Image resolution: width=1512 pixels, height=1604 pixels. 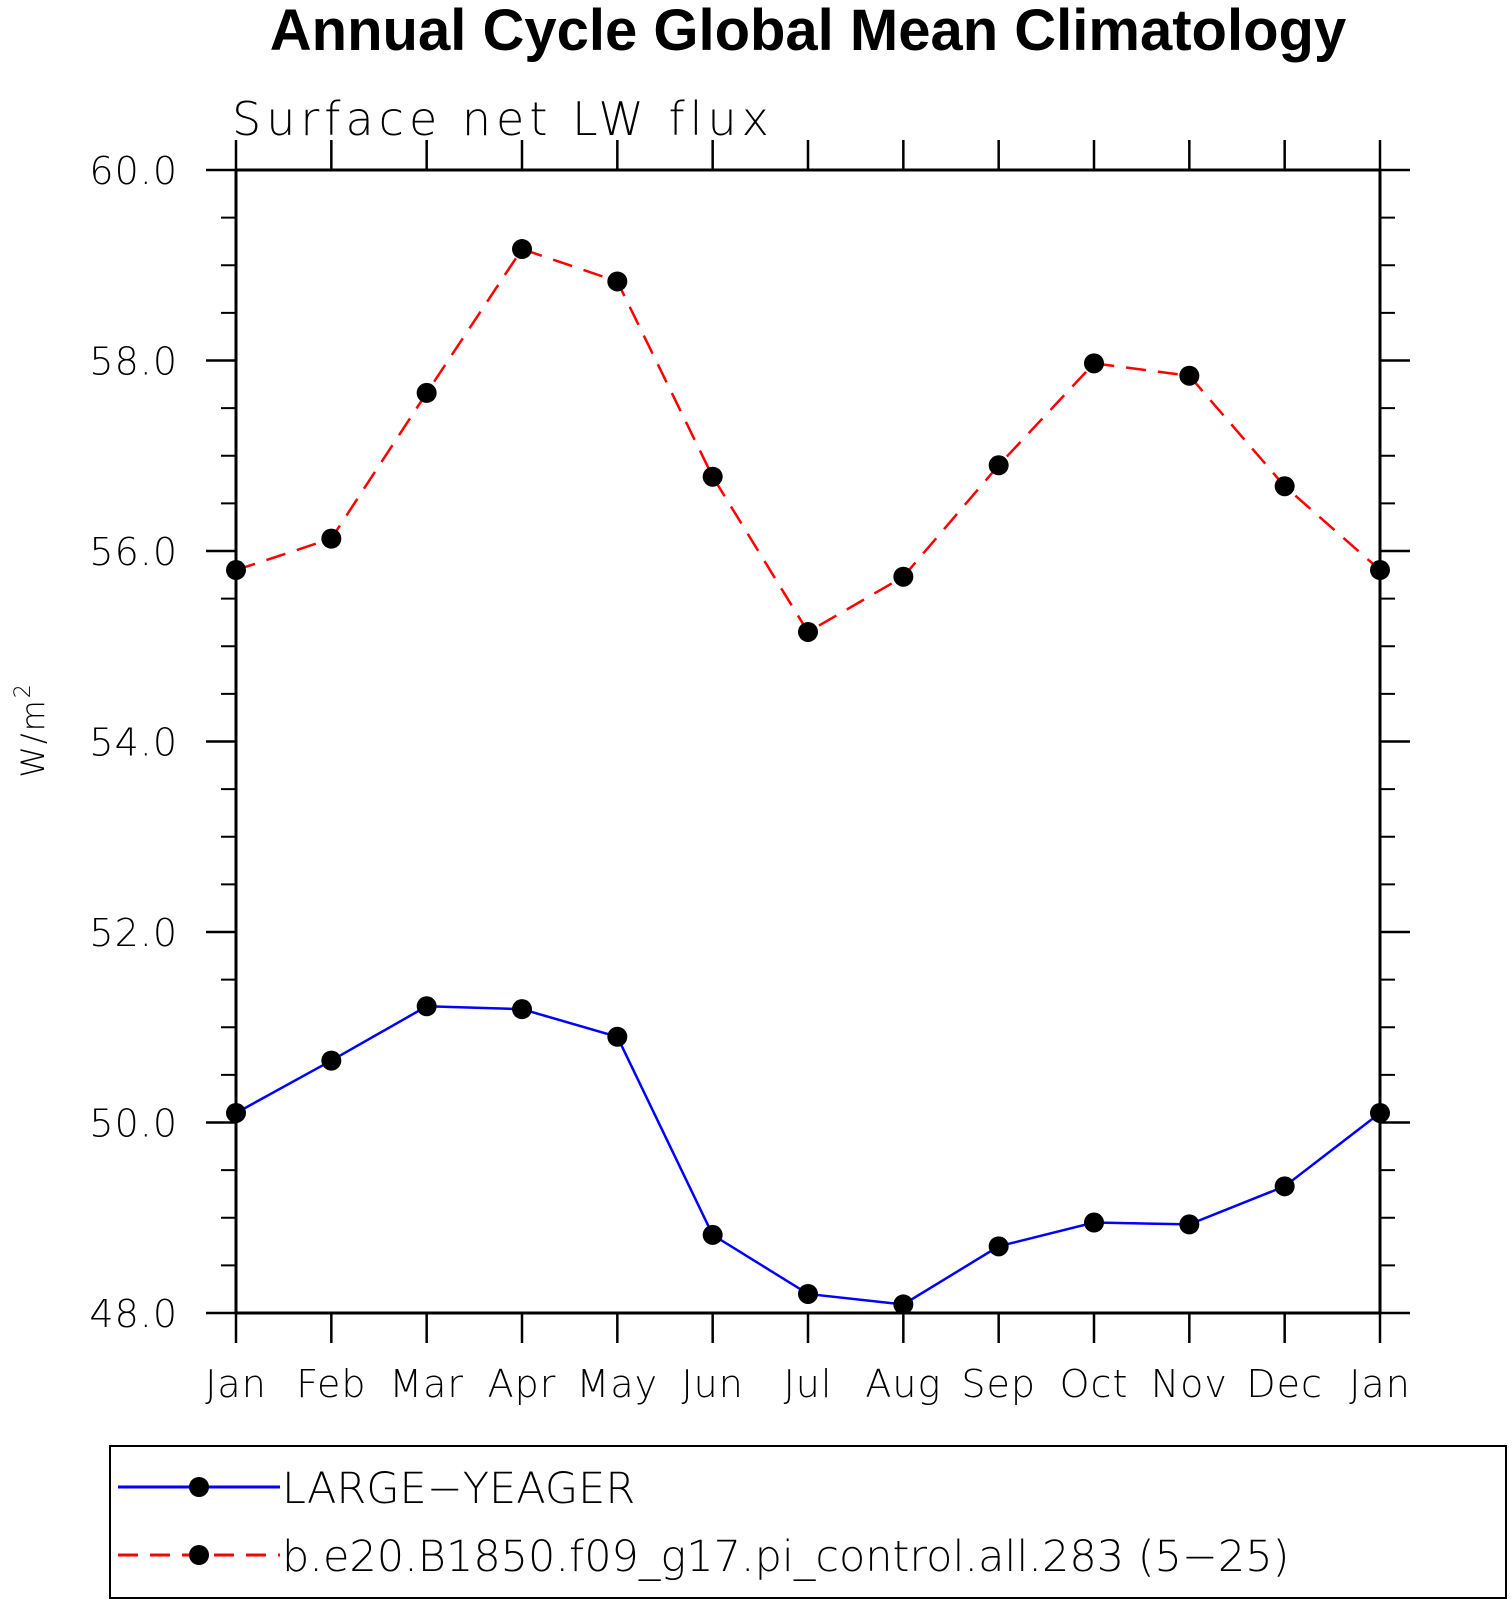 What do you see at coordinates (458, 1489) in the screenshot?
I see `legend-label-0: LARGE−YEAGER` at bounding box center [458, 1489].